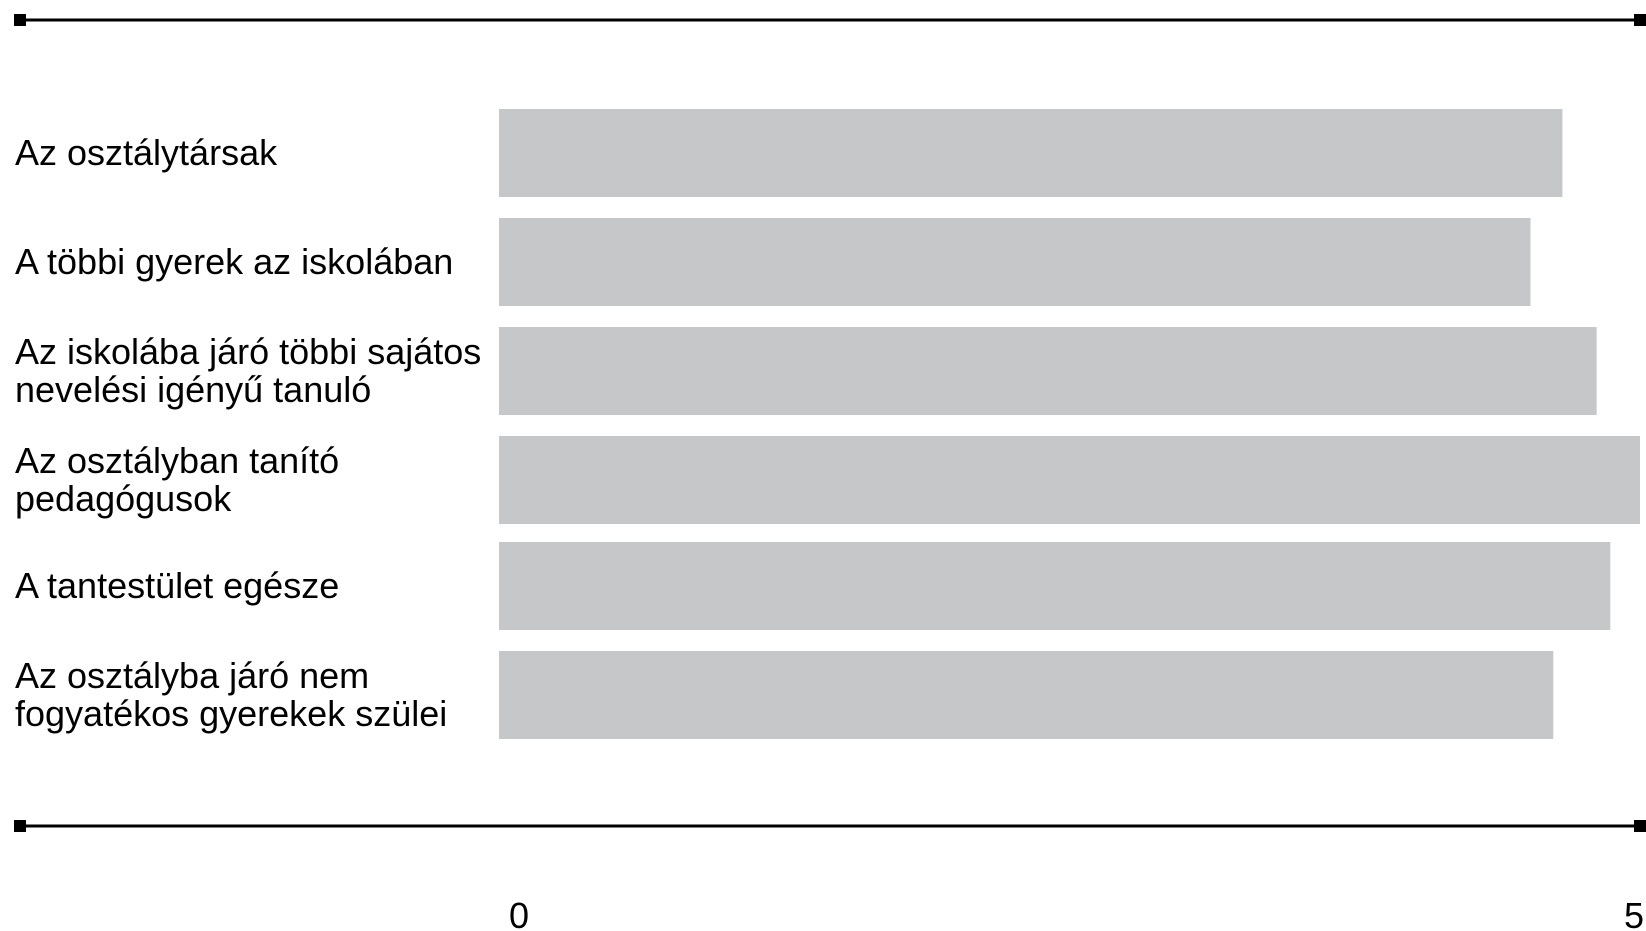 The height and width of the screenshot is (931, 1646). Describe the element at coordinates (1640, 20) in the screenshot. I see `top-rule-right-cap` at that location.